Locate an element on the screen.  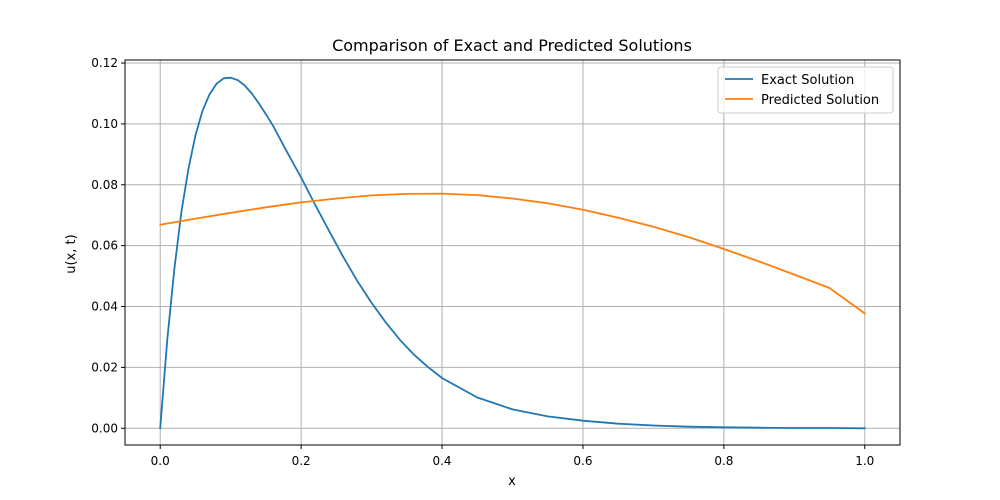
x-tick-label: 0.8 is located at coordinates (723, 461).